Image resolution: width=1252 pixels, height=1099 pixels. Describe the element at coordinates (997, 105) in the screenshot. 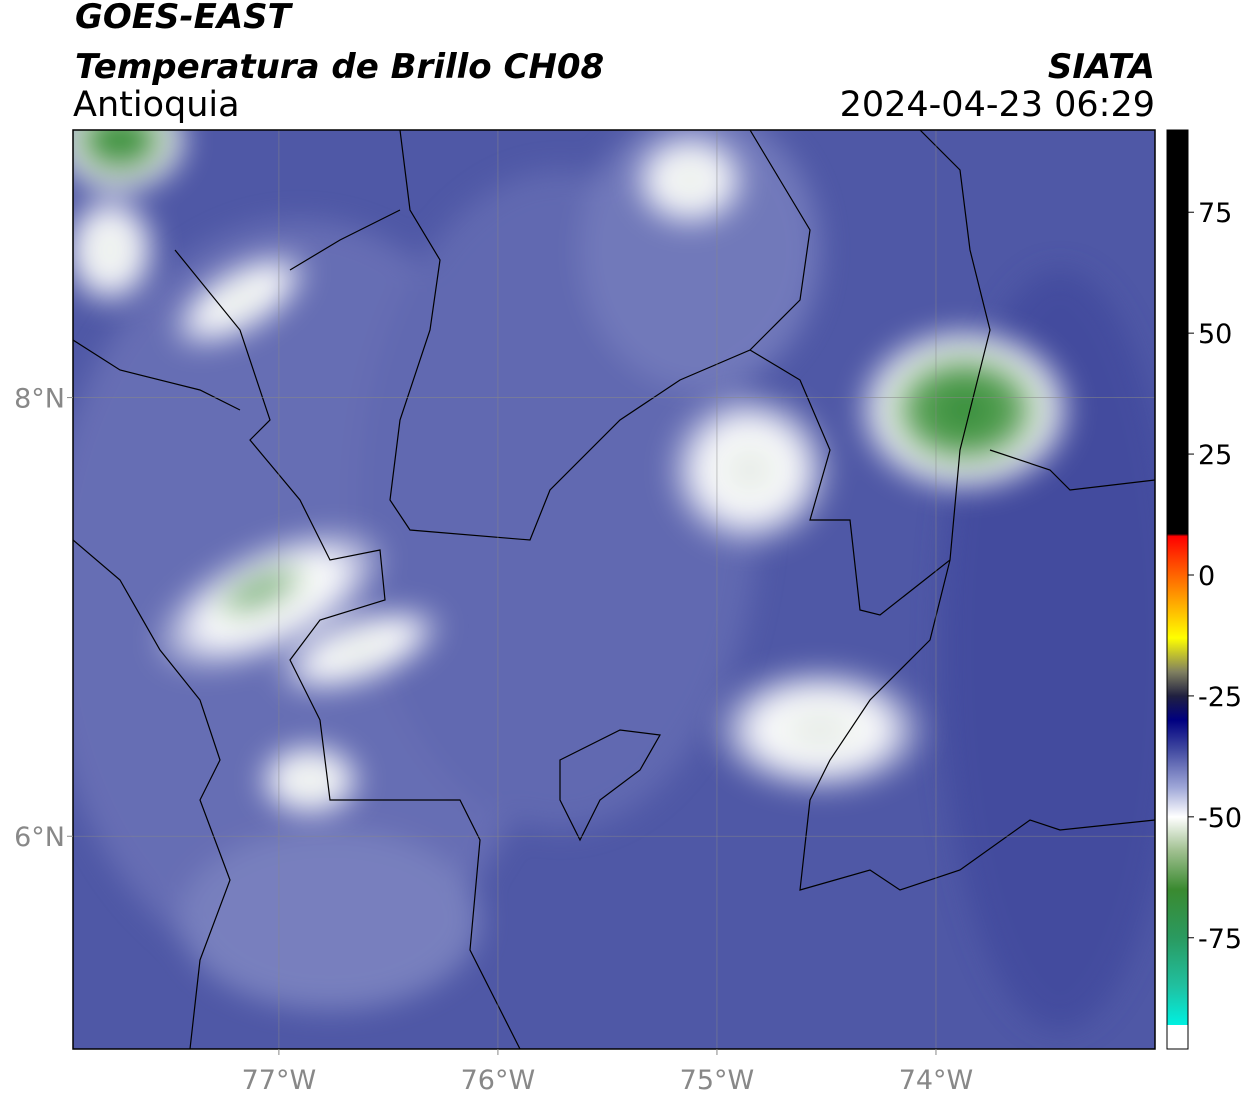

I see `datetime: 2024-04-23 06:29` at that location.